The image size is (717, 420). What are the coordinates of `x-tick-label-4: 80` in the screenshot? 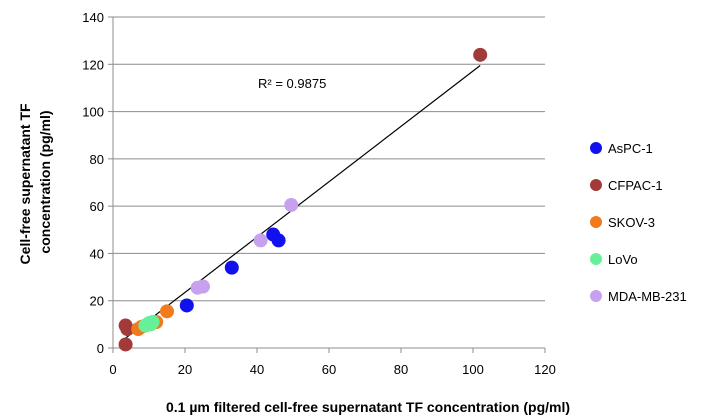 It's located at (401, 369).